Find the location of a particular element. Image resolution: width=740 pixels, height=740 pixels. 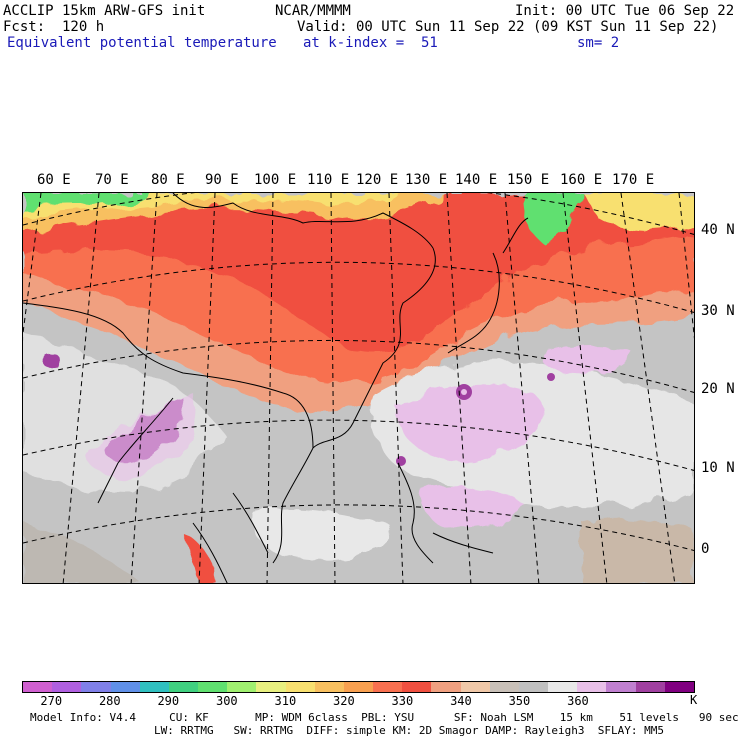

lon-label: 100 E is located at coordinates (275, 180).